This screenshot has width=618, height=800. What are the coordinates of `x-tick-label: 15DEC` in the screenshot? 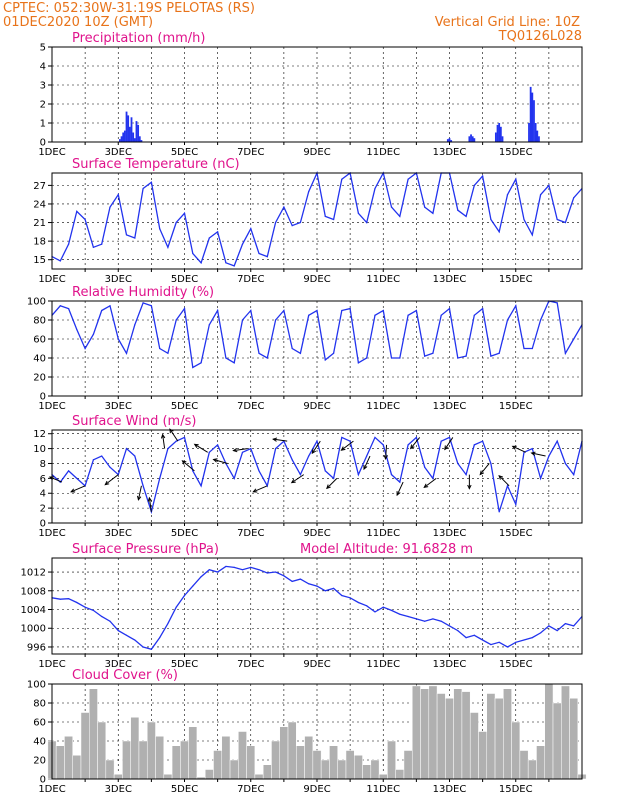 It's located at (516, 533).